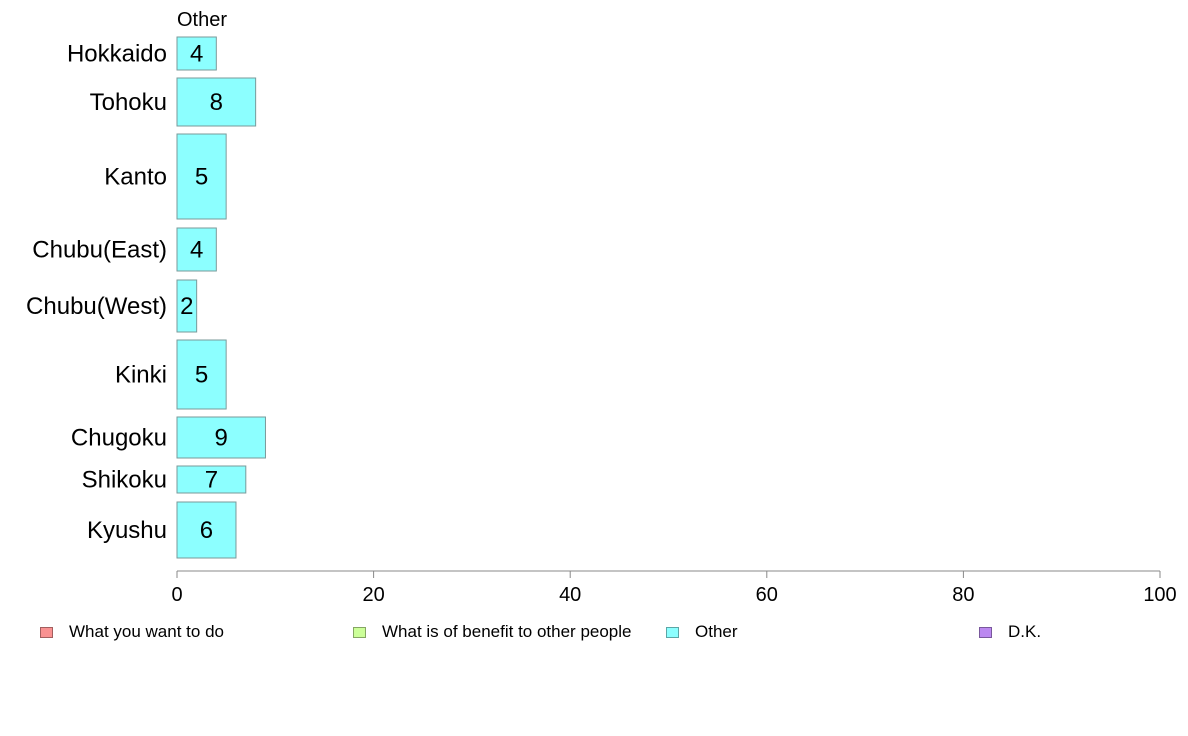  What do you see at coordinates (96, 306) in the screenshot?
I see `category-label: Chubu(West)` at bounding box center [96, 306].